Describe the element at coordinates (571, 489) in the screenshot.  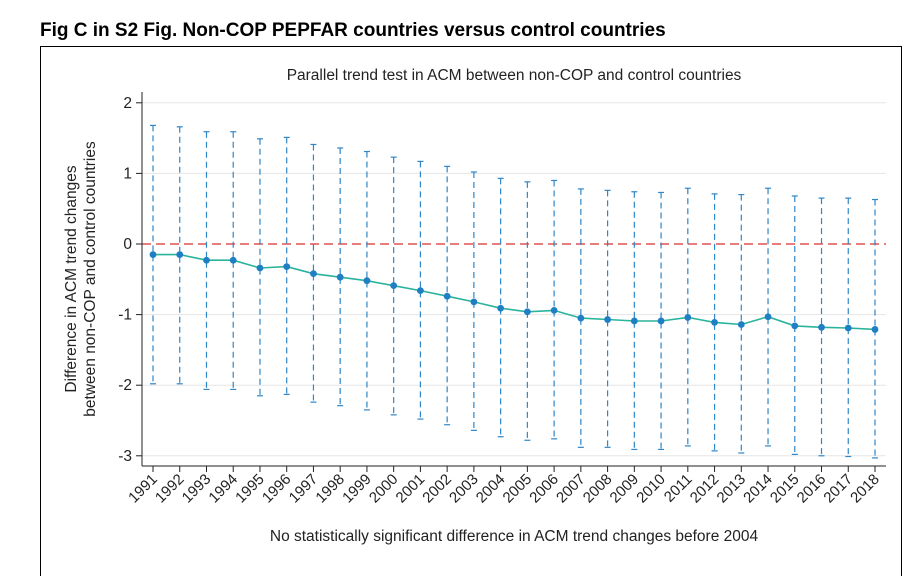
I see `x-tick-label: 2007` at that location.